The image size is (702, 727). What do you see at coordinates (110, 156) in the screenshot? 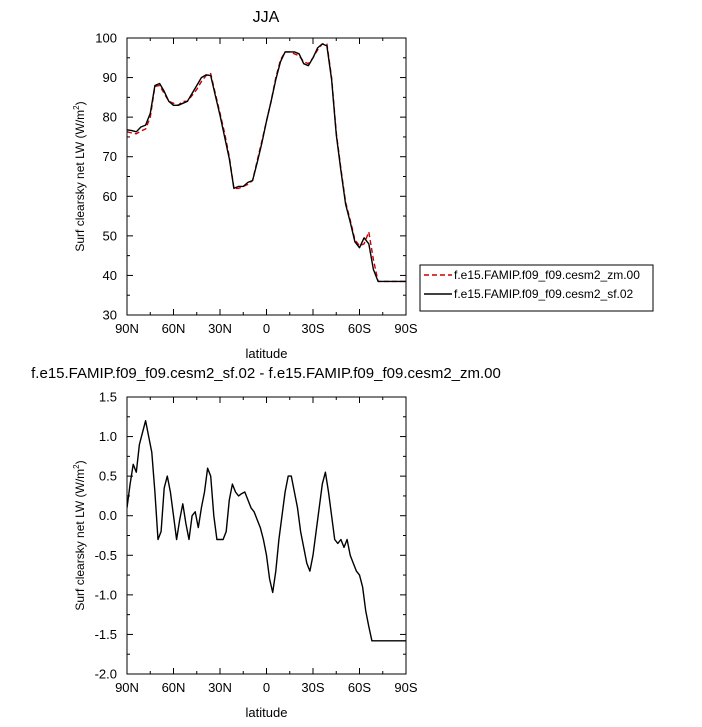
I see `y-tick-label: 70` at bounding box center [110, 156].